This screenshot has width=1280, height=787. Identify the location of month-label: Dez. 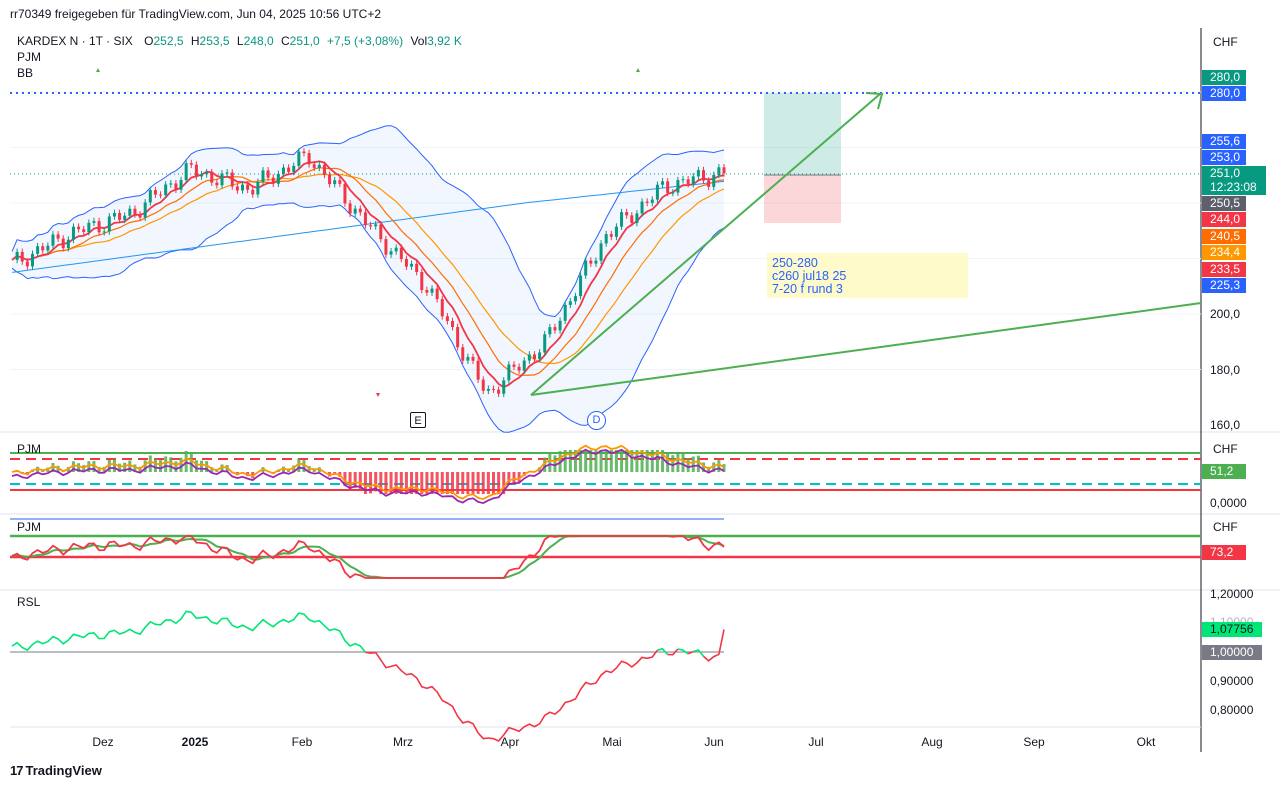
(103, 742).